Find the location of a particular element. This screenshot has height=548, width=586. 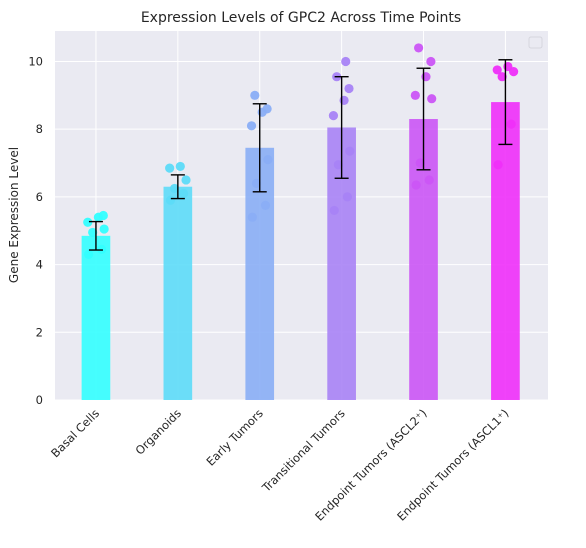

legend-box is located at coordinates (535, 42).